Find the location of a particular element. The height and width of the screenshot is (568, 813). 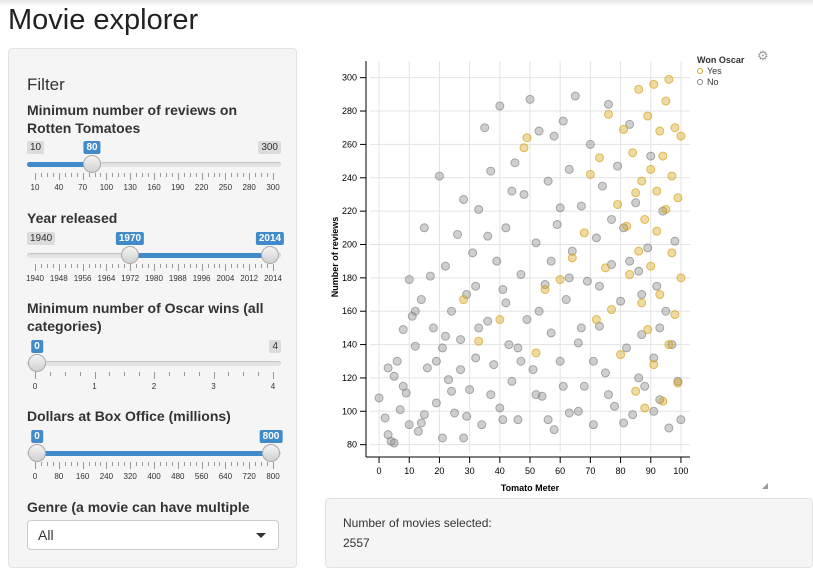

reviews-slider: 10 300 80 10 40 70 100 130 160 190 220 250 280 300 is located at coordinates (154, 167).